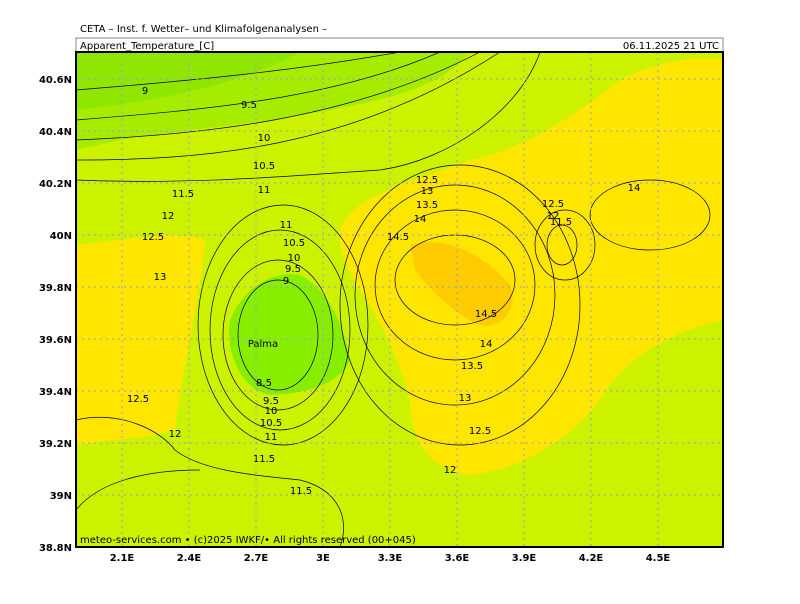  I want to click on lat-label: 39N, so click(61, 496).